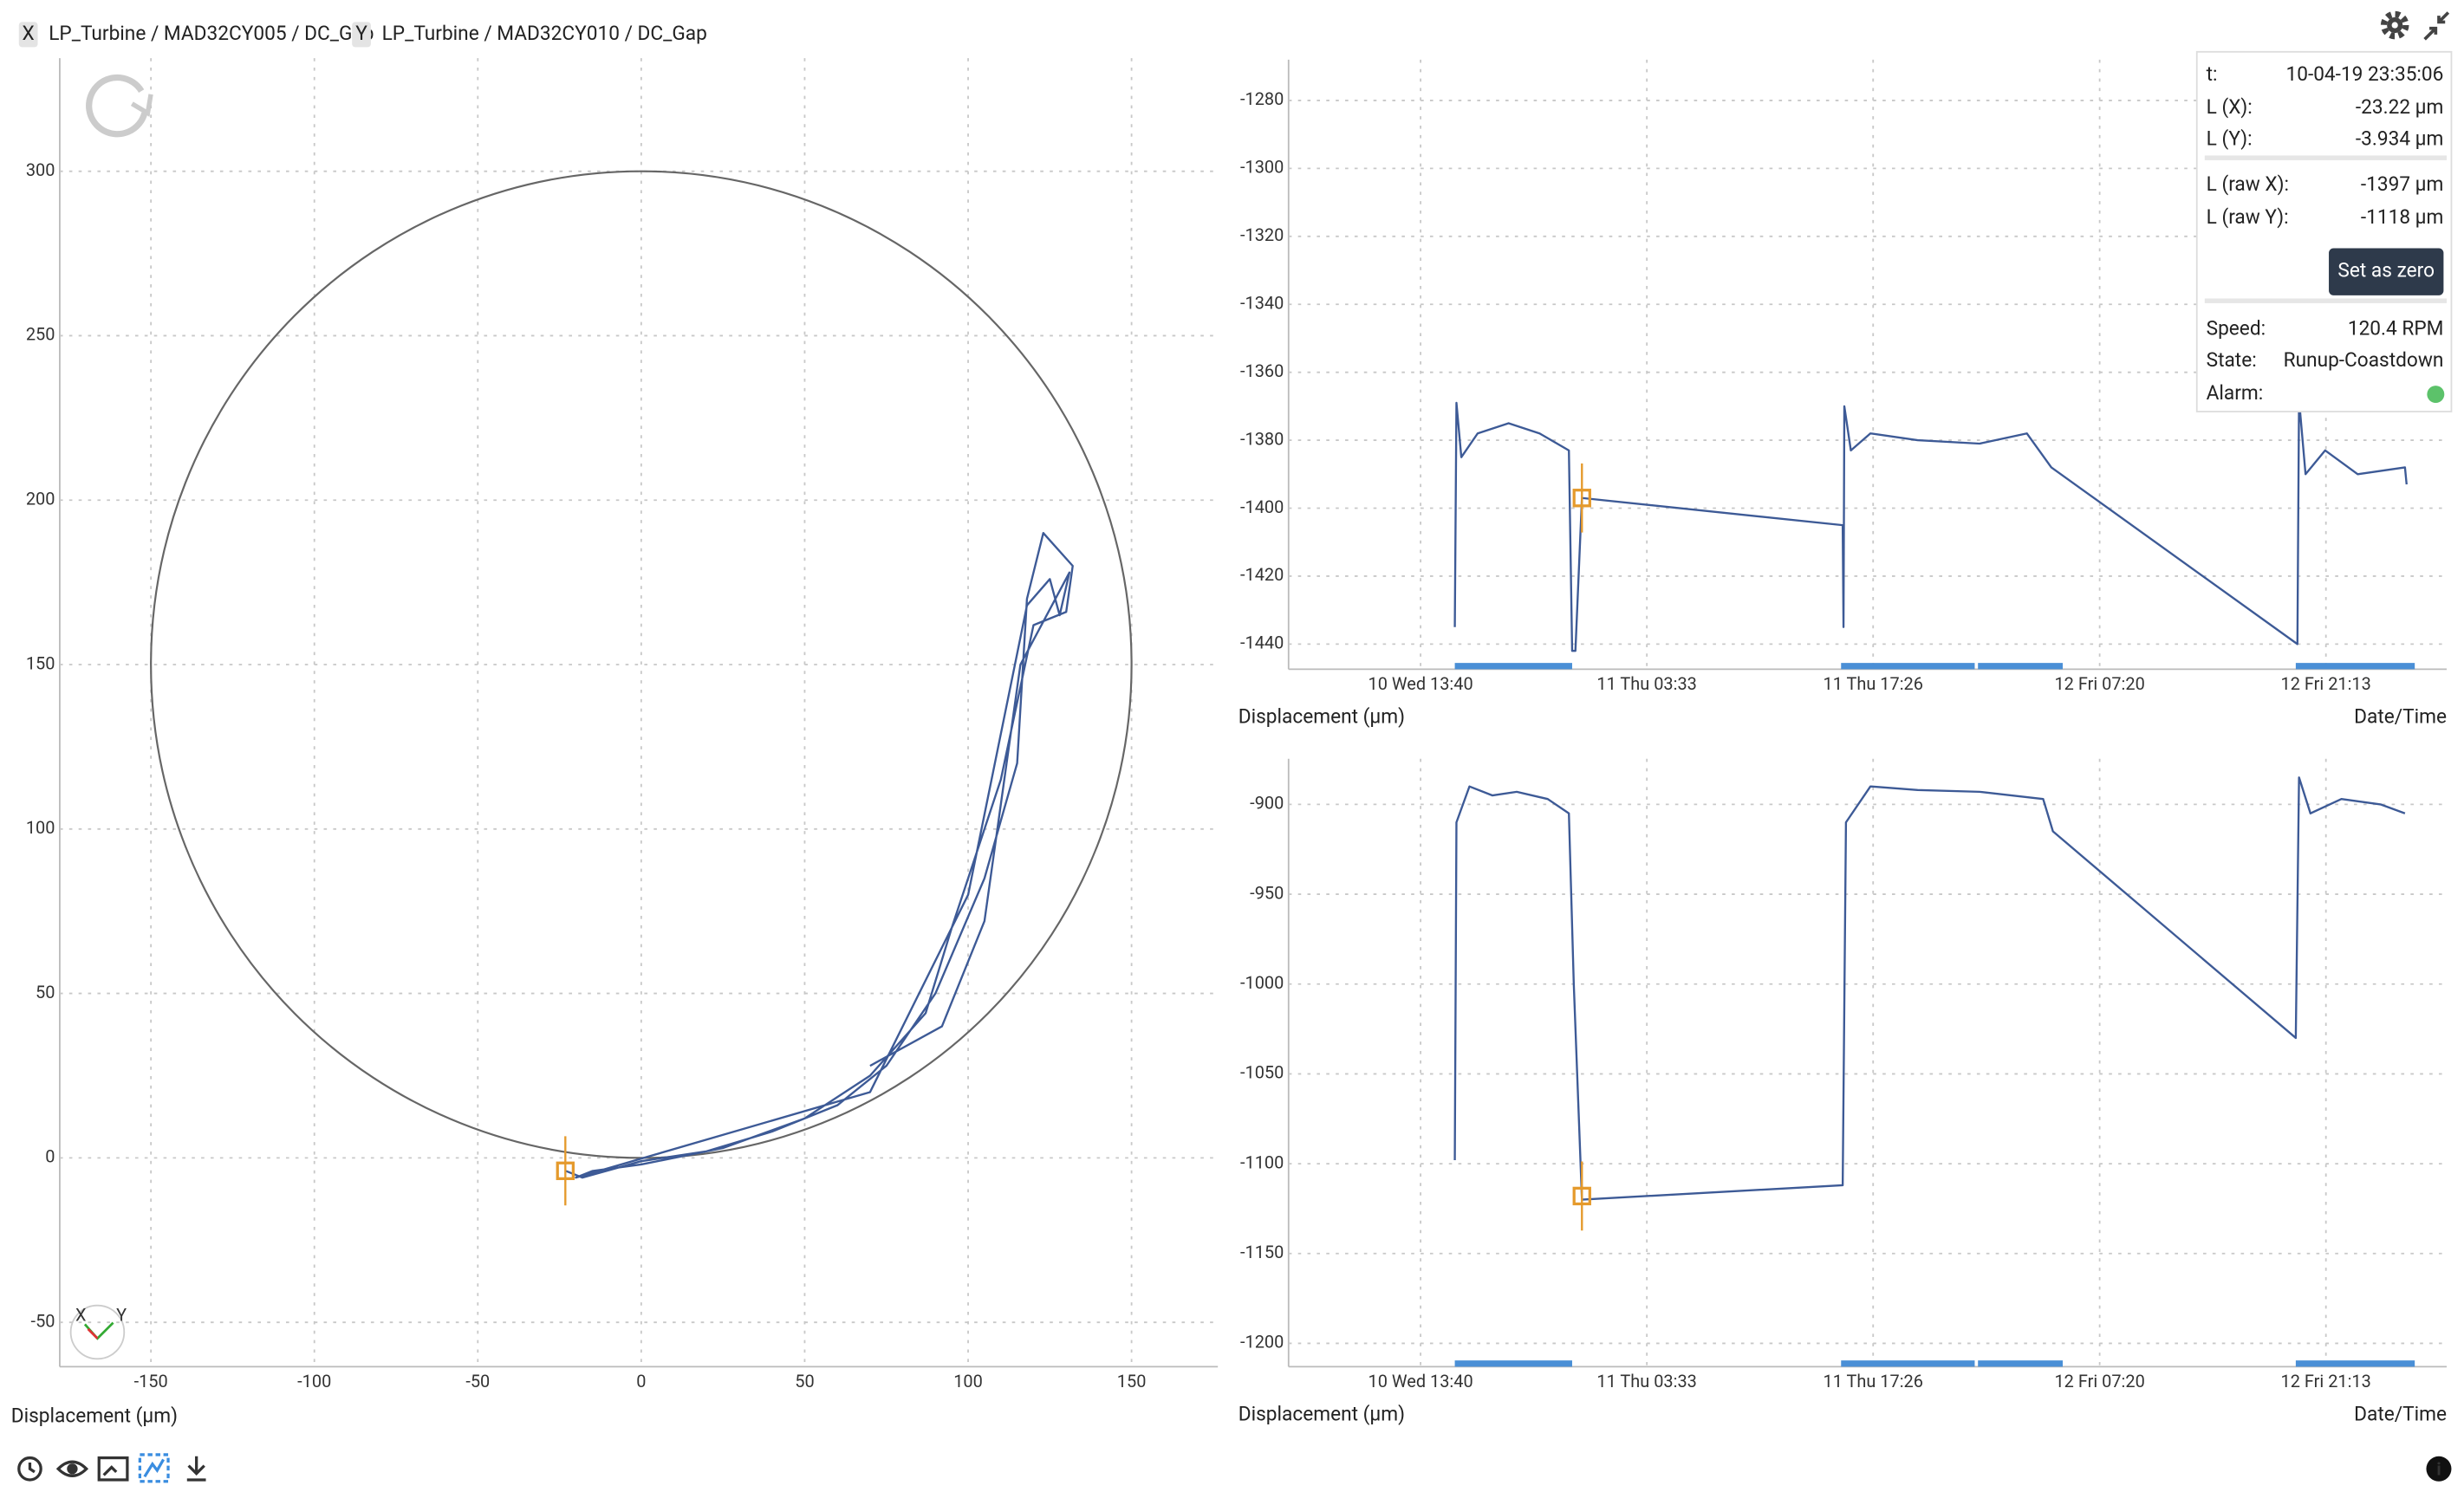 The width and height of the screenshot is (2464, 1492). I want to click on info-icon: i, so click(2439, 1469).